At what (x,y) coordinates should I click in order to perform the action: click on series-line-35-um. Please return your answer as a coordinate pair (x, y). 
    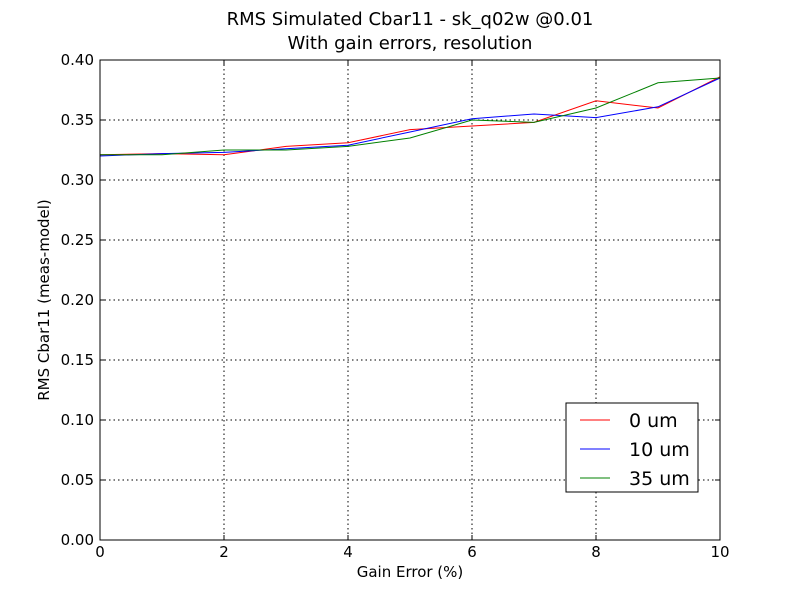
    Looking at the image, I should click on (410, 116).